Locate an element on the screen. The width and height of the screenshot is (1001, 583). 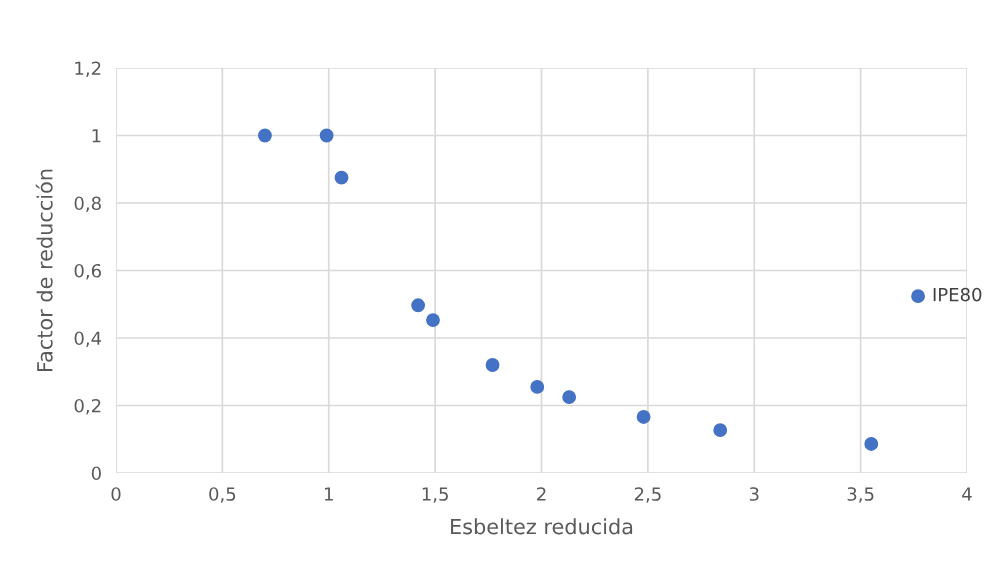
x-tick-label: 0,5 is located at coordinates (222, 495).